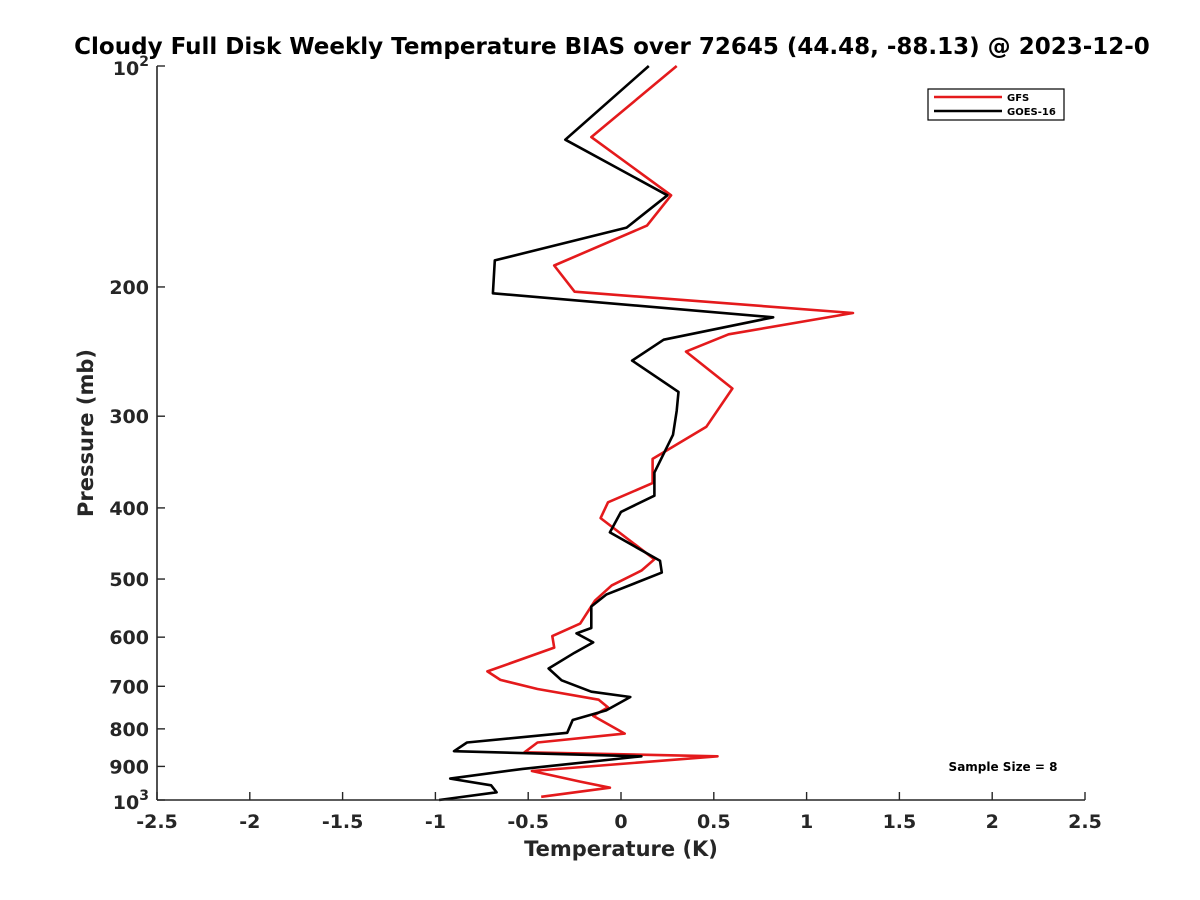  What do you see at coordinates (86, 433) in the screenshot?
I see `y-axis-label: Pressure (mb)` at bounding box center [86, 433].